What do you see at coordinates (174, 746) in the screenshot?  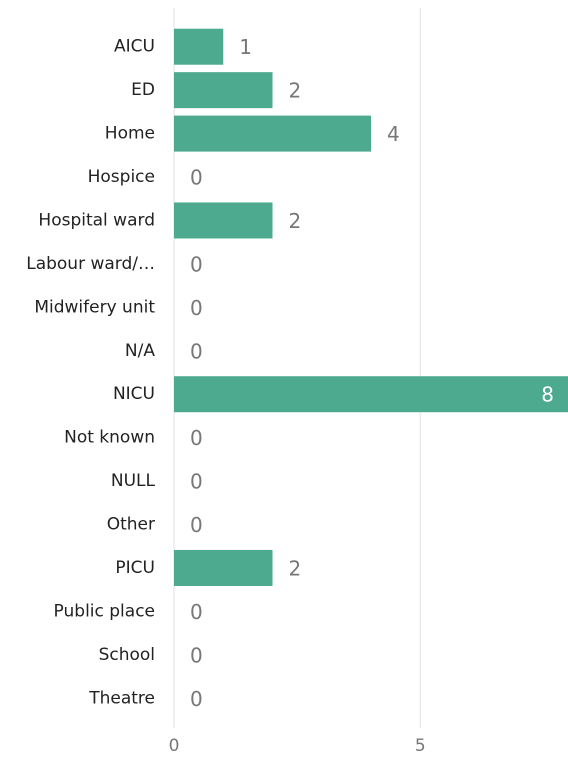 I see `x-tick-label: 0` at bounding box center [174, 746].